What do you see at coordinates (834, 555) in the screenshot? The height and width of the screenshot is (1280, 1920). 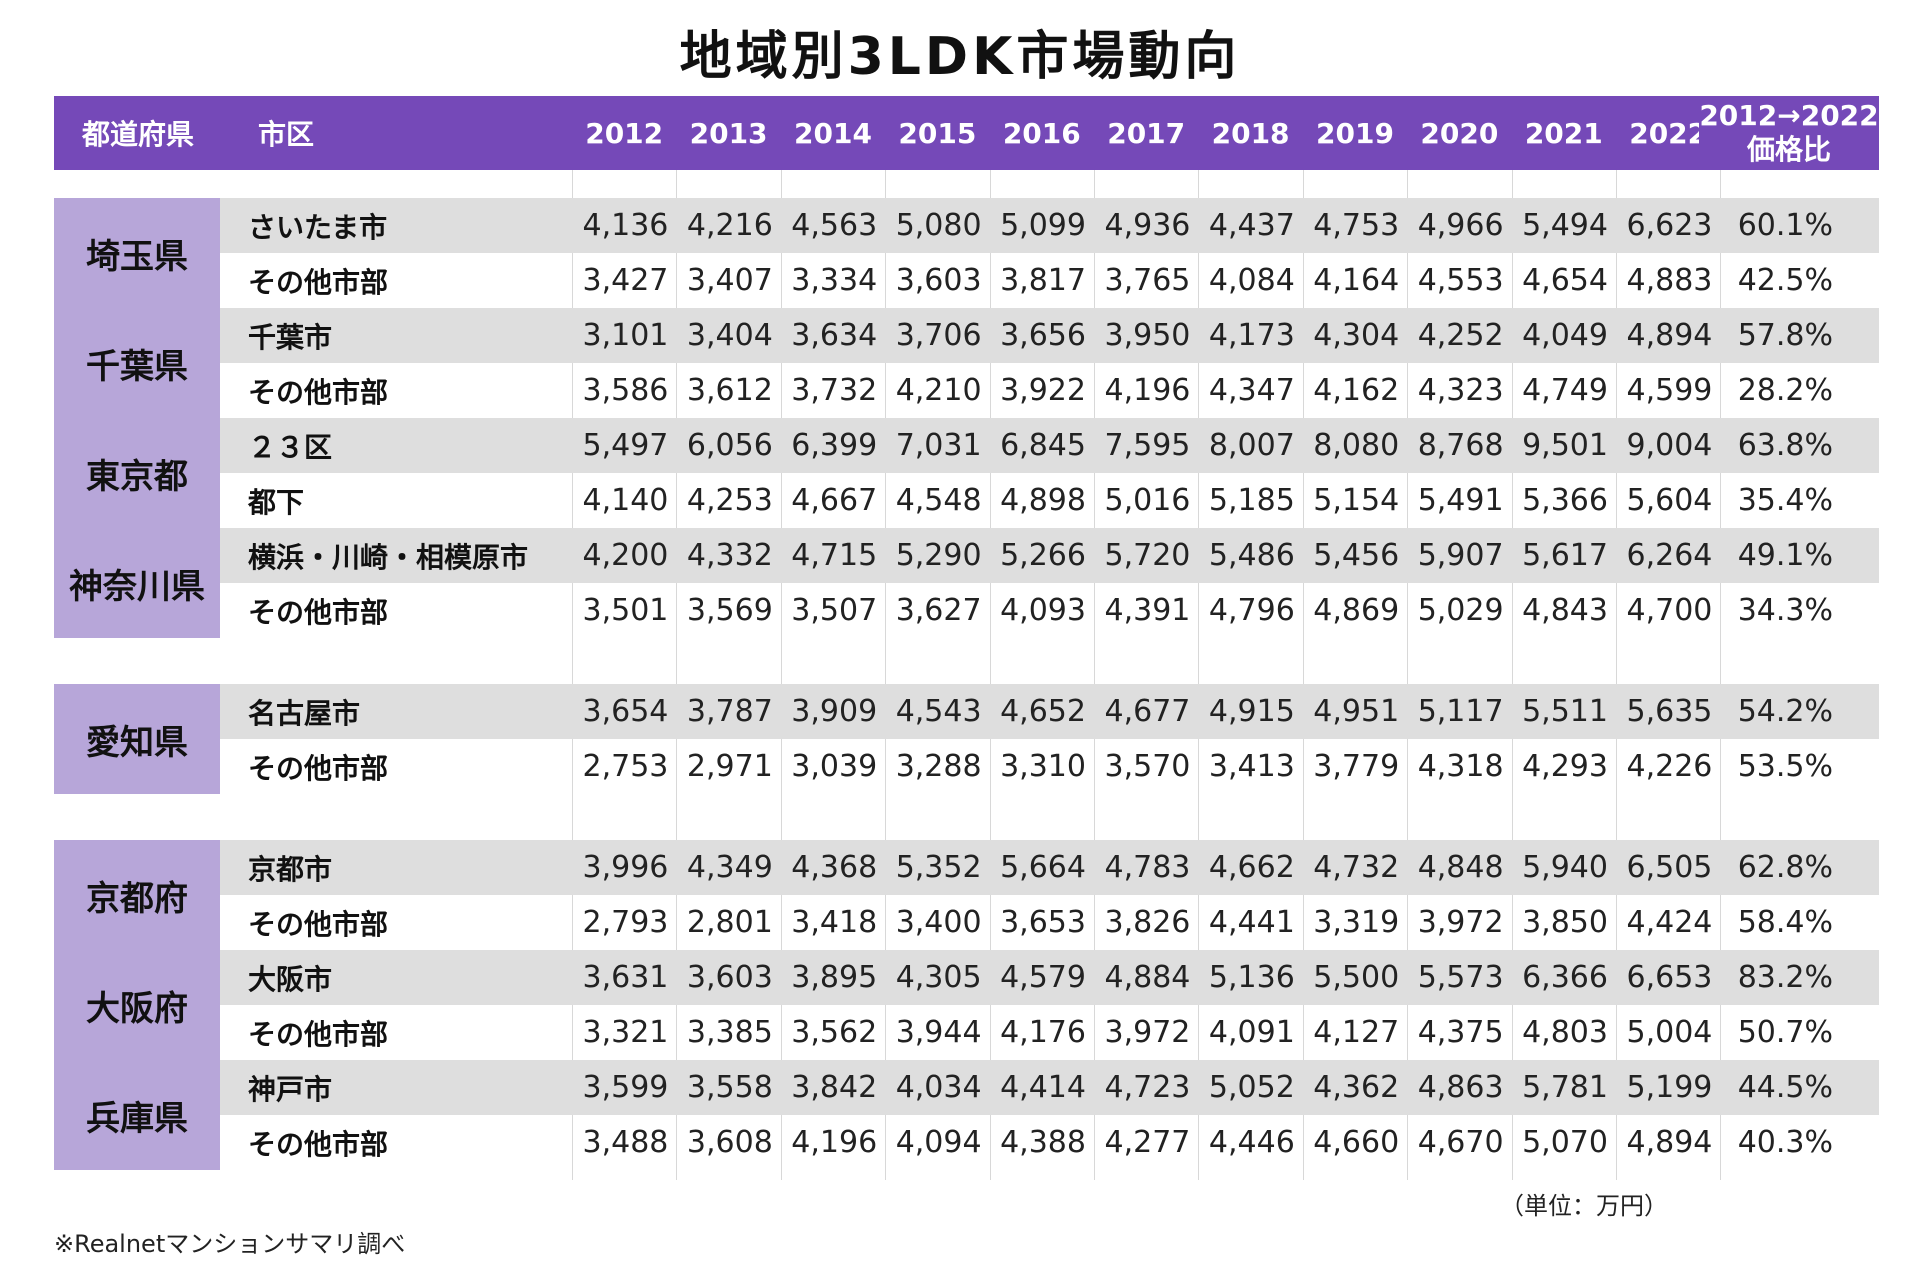 I see `price-cell: 4,715` at bounding box center [834, 555].